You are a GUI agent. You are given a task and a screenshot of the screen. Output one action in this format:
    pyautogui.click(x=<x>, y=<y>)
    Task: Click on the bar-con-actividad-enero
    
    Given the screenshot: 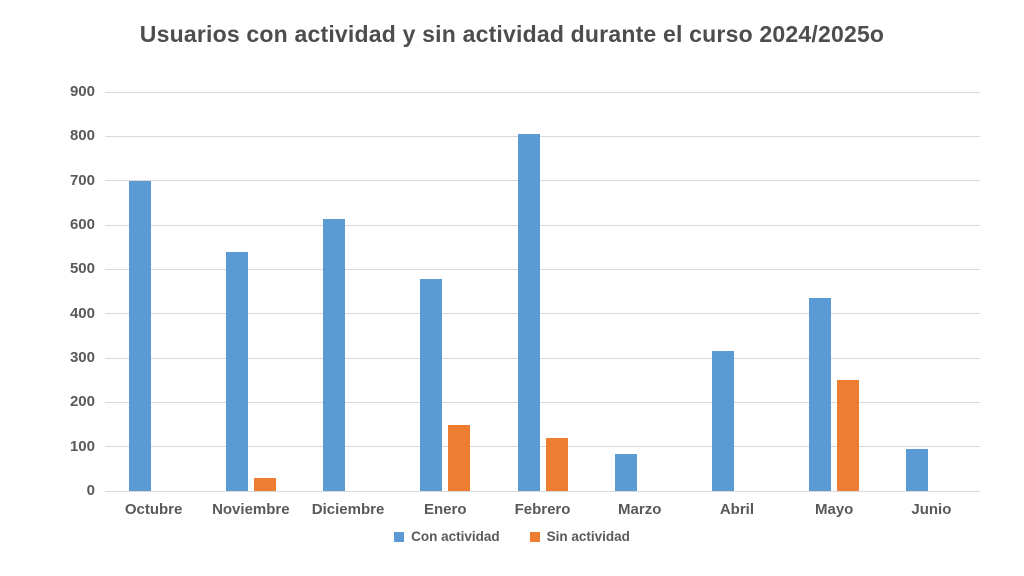 What is the action you would take?
    pyautogui.click(x=431, y=385)
    